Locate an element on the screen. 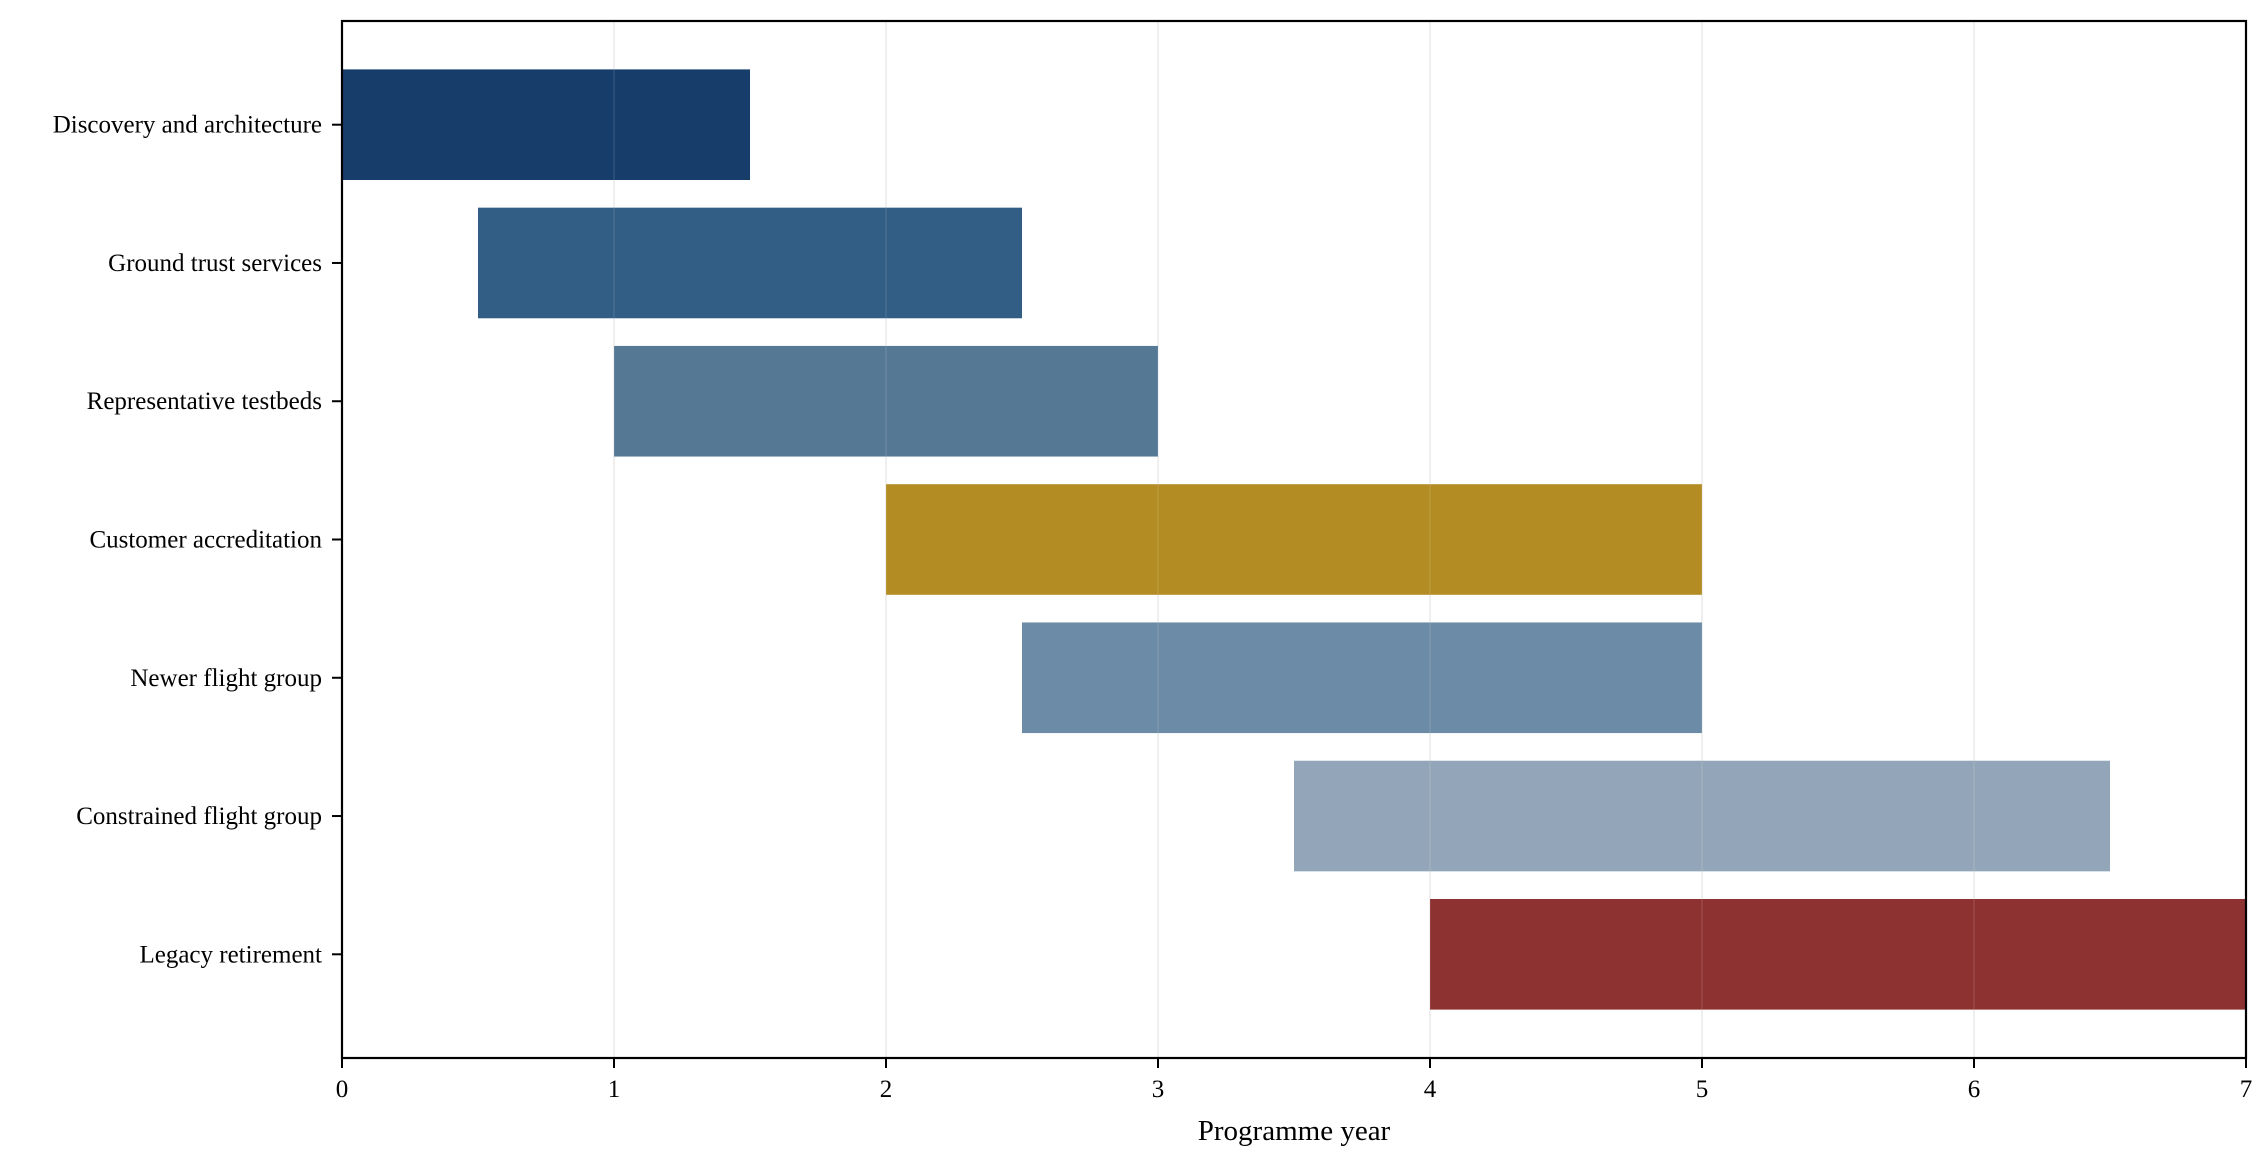 This screenshot has height=1164, width=2266. y-tick-label-4: Customer accreditation is located at coordinates (205, 540).